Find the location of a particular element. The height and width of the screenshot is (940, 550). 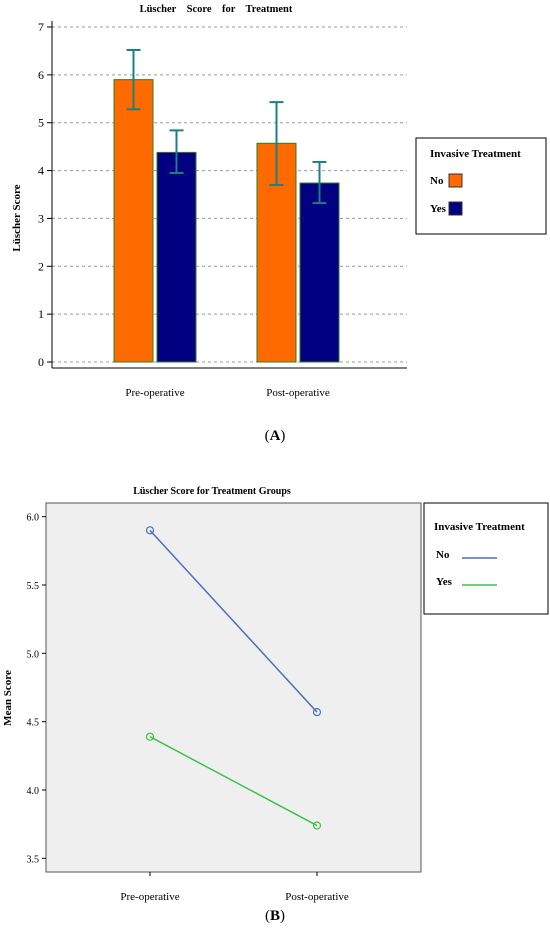

y-tick-label: 5.0 is located at coordinates (33, 654).